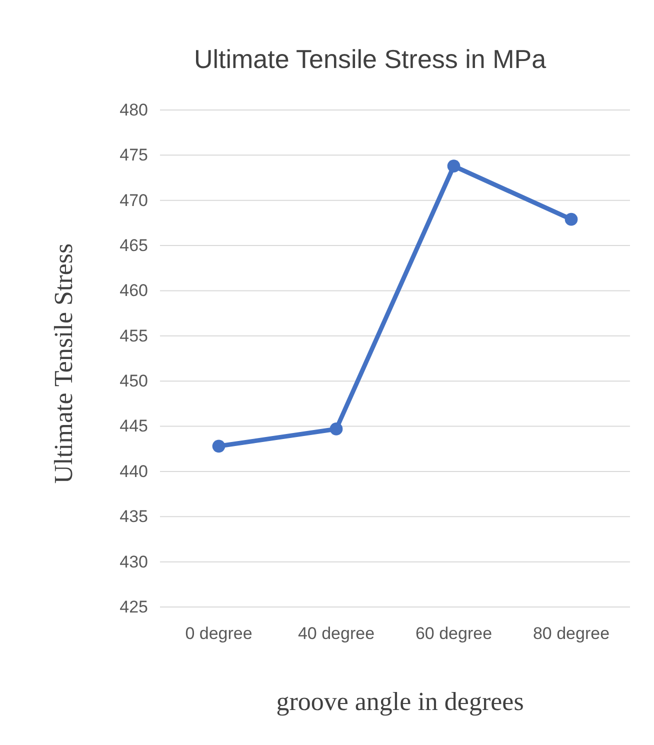 The image size is (654, 745). Describe the element at coordinates (336, 634) in the screenshot. I see `x-tick-label: 40 degree` at that location.